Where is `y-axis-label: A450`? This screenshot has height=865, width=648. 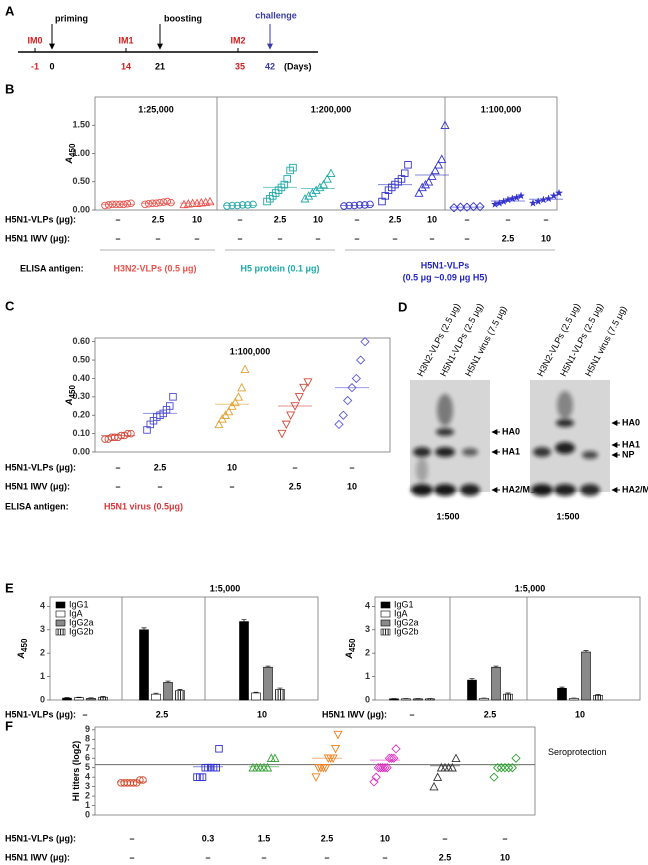
y-axis-label: A450 is located at coordinates (70, 153).